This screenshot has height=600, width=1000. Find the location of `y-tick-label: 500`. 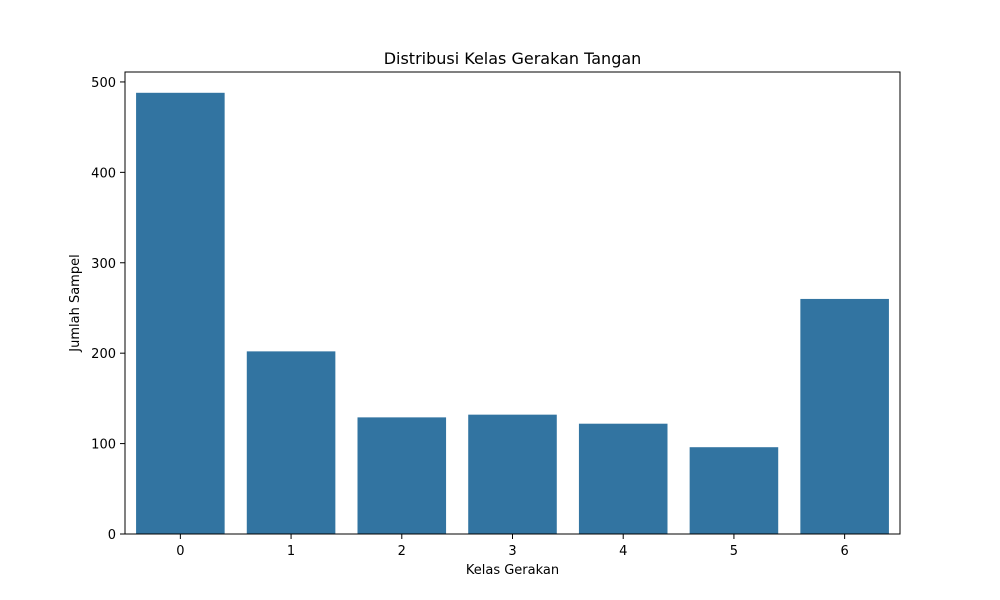

y-tick-label: 500 is located at coordinates (103, 83).